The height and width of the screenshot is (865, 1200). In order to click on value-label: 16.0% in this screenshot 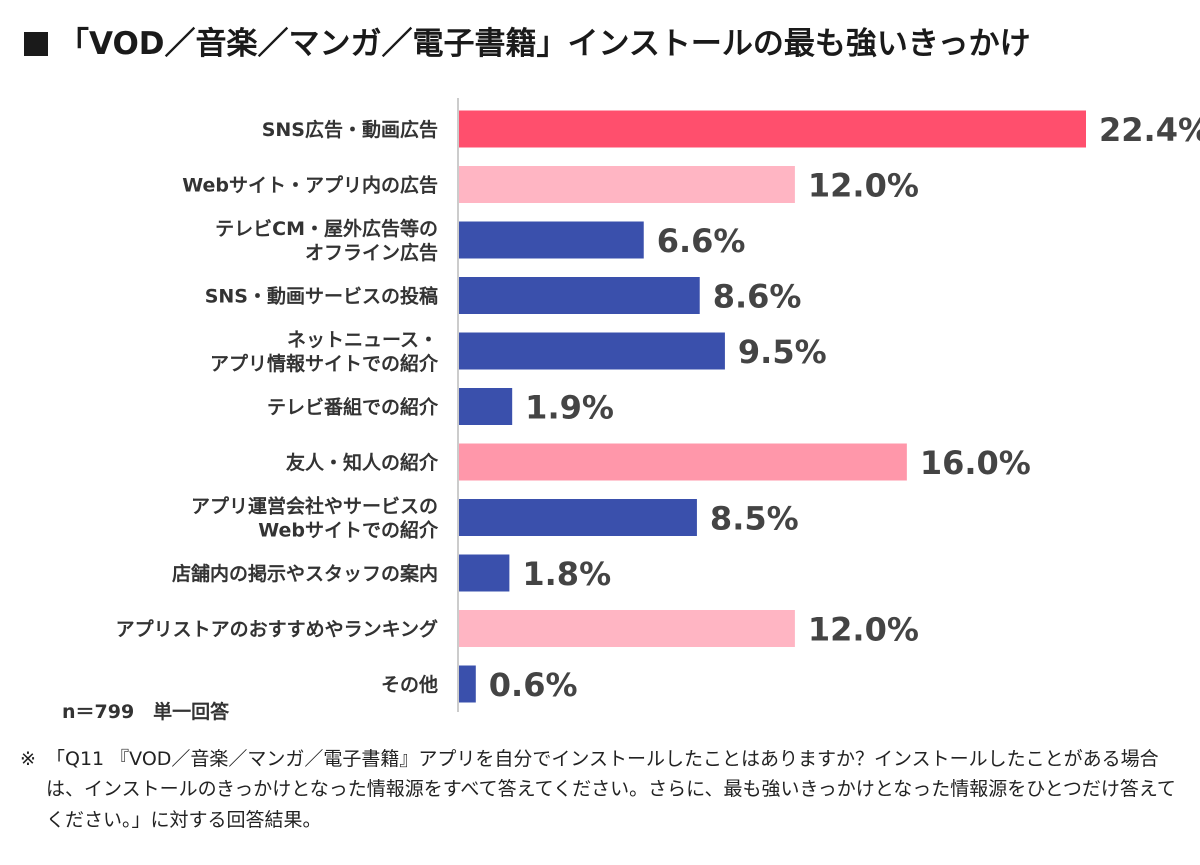, I will do `click(975, 463)`.